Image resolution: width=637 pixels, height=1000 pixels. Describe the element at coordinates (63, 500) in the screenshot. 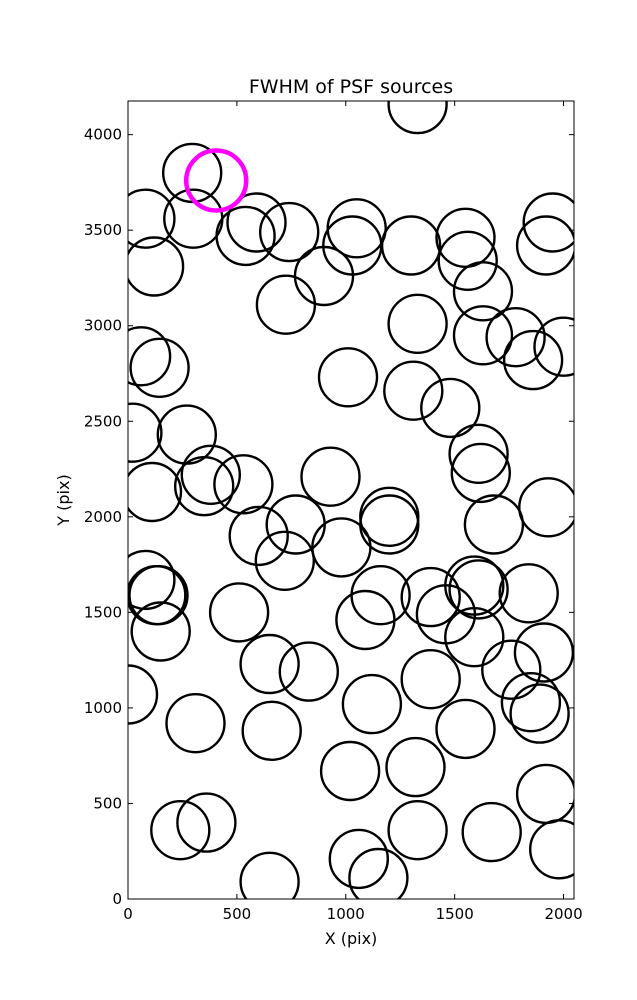

I see `y-axis-label: Y (pix)` at that location.